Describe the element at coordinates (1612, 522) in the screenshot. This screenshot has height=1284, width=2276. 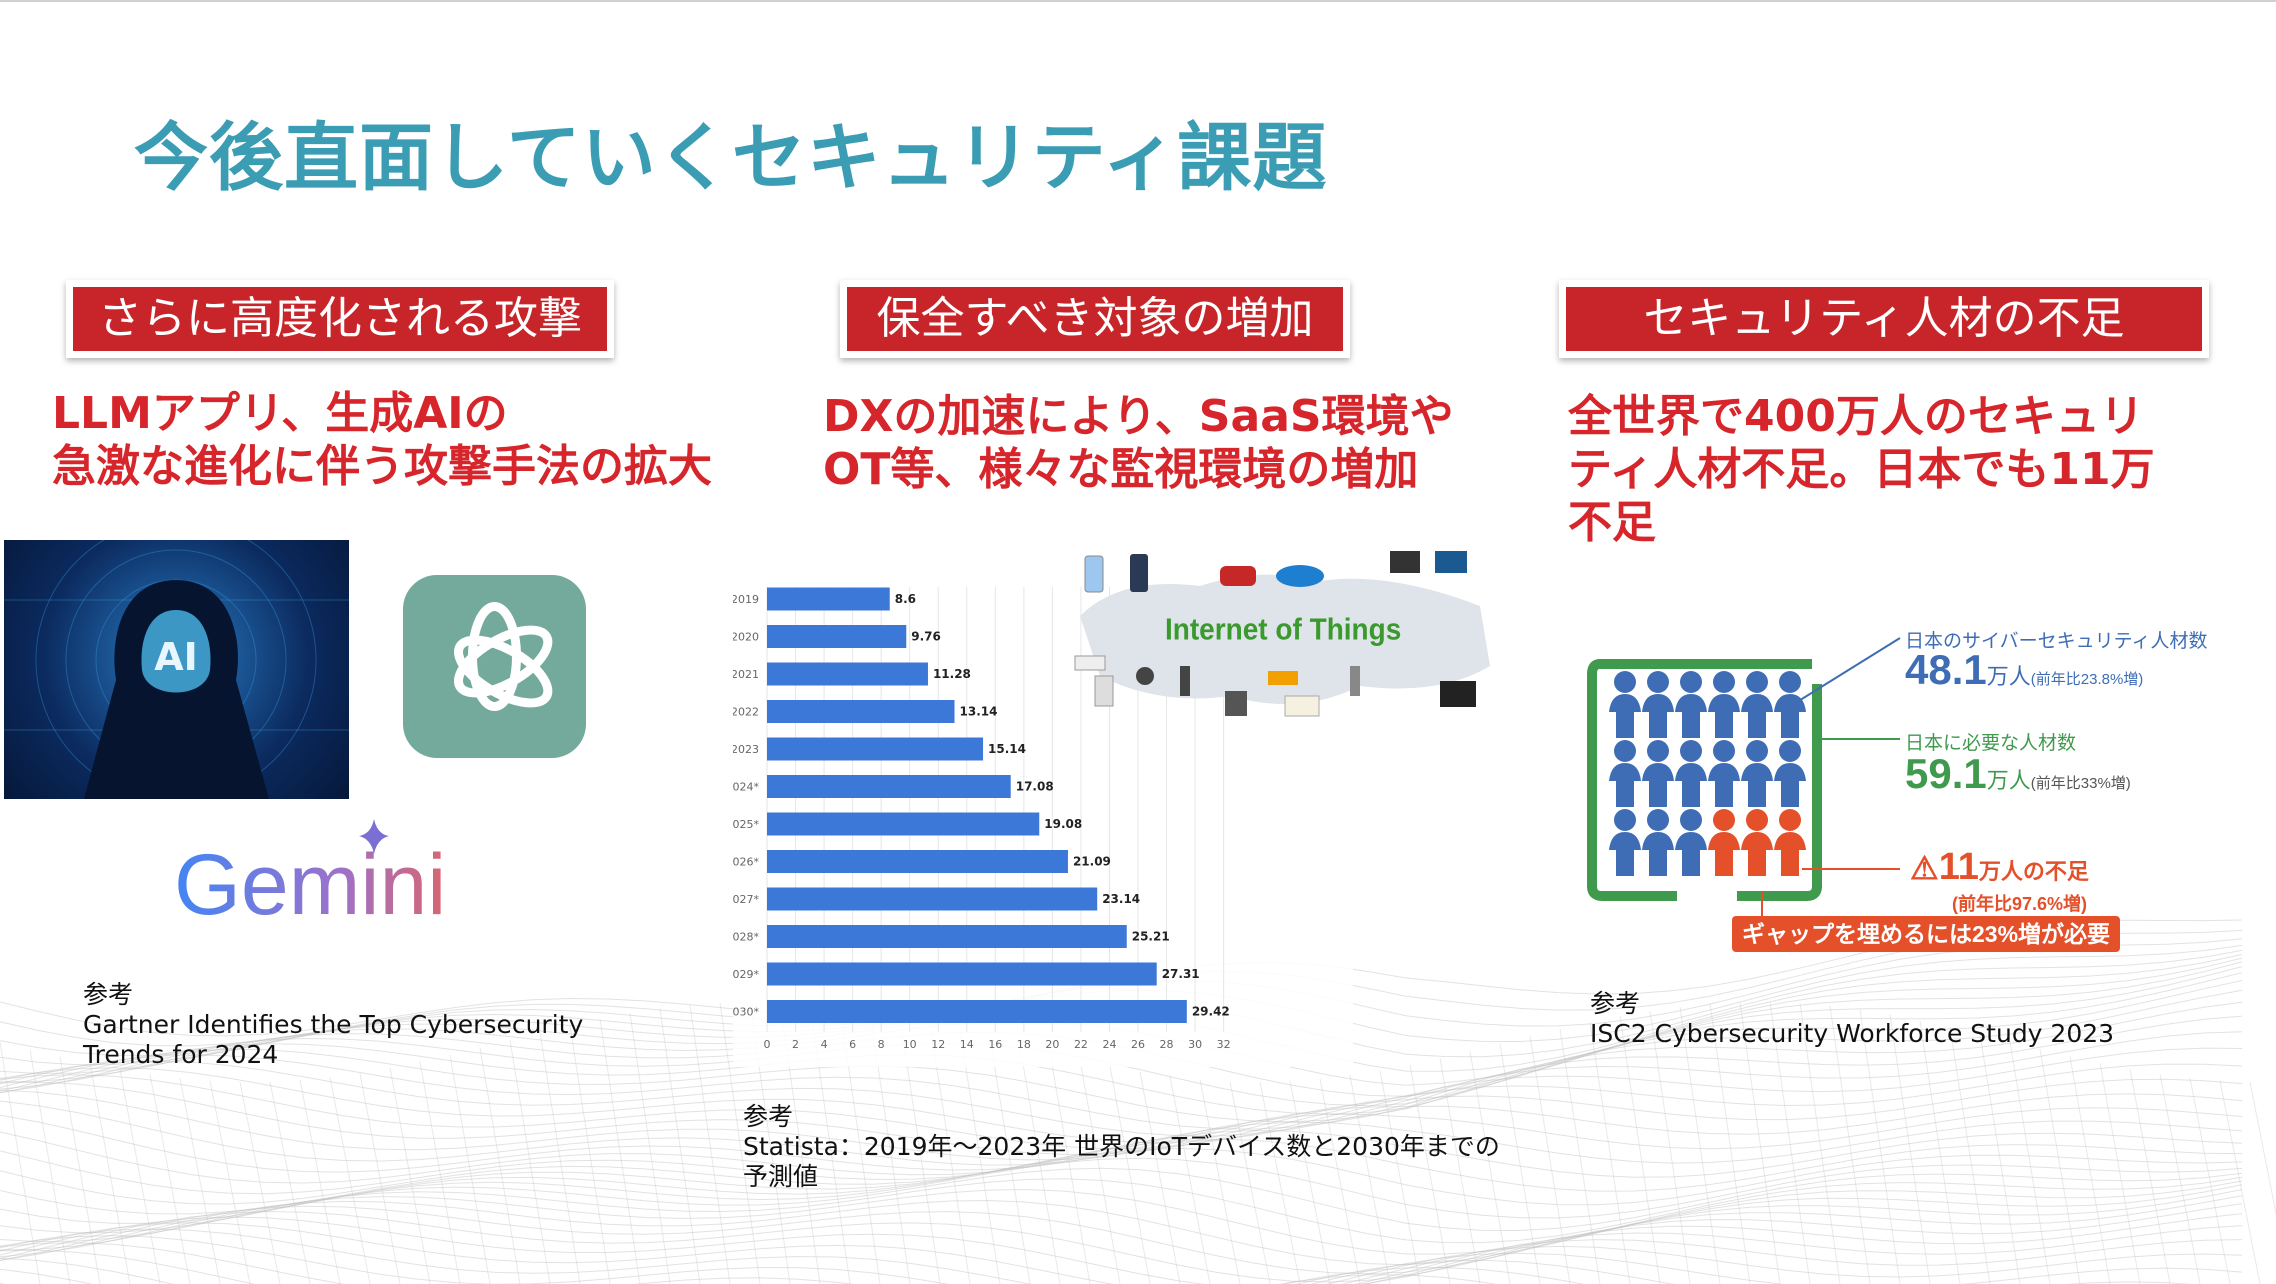
I see `heading-line: 不足` at that location.